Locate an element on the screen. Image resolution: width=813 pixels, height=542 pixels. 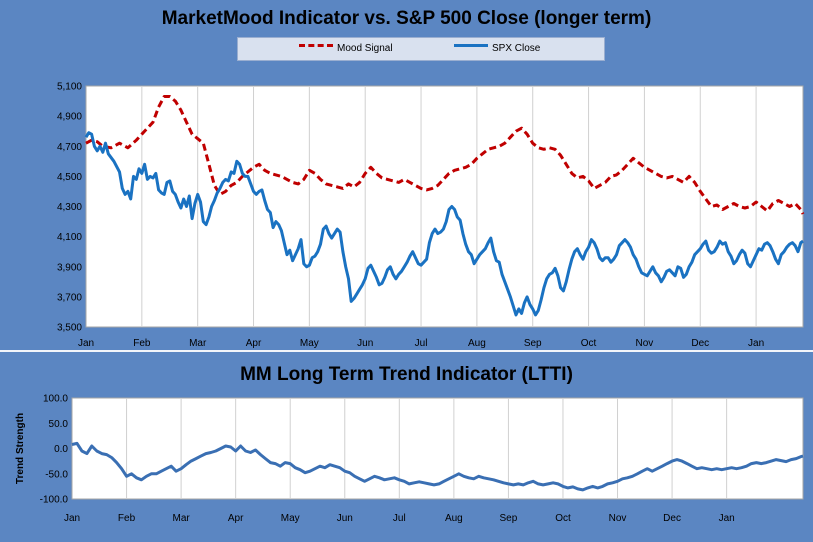
ltti-chart-x-tick-label: Oct is located at coordinates (563, 518).